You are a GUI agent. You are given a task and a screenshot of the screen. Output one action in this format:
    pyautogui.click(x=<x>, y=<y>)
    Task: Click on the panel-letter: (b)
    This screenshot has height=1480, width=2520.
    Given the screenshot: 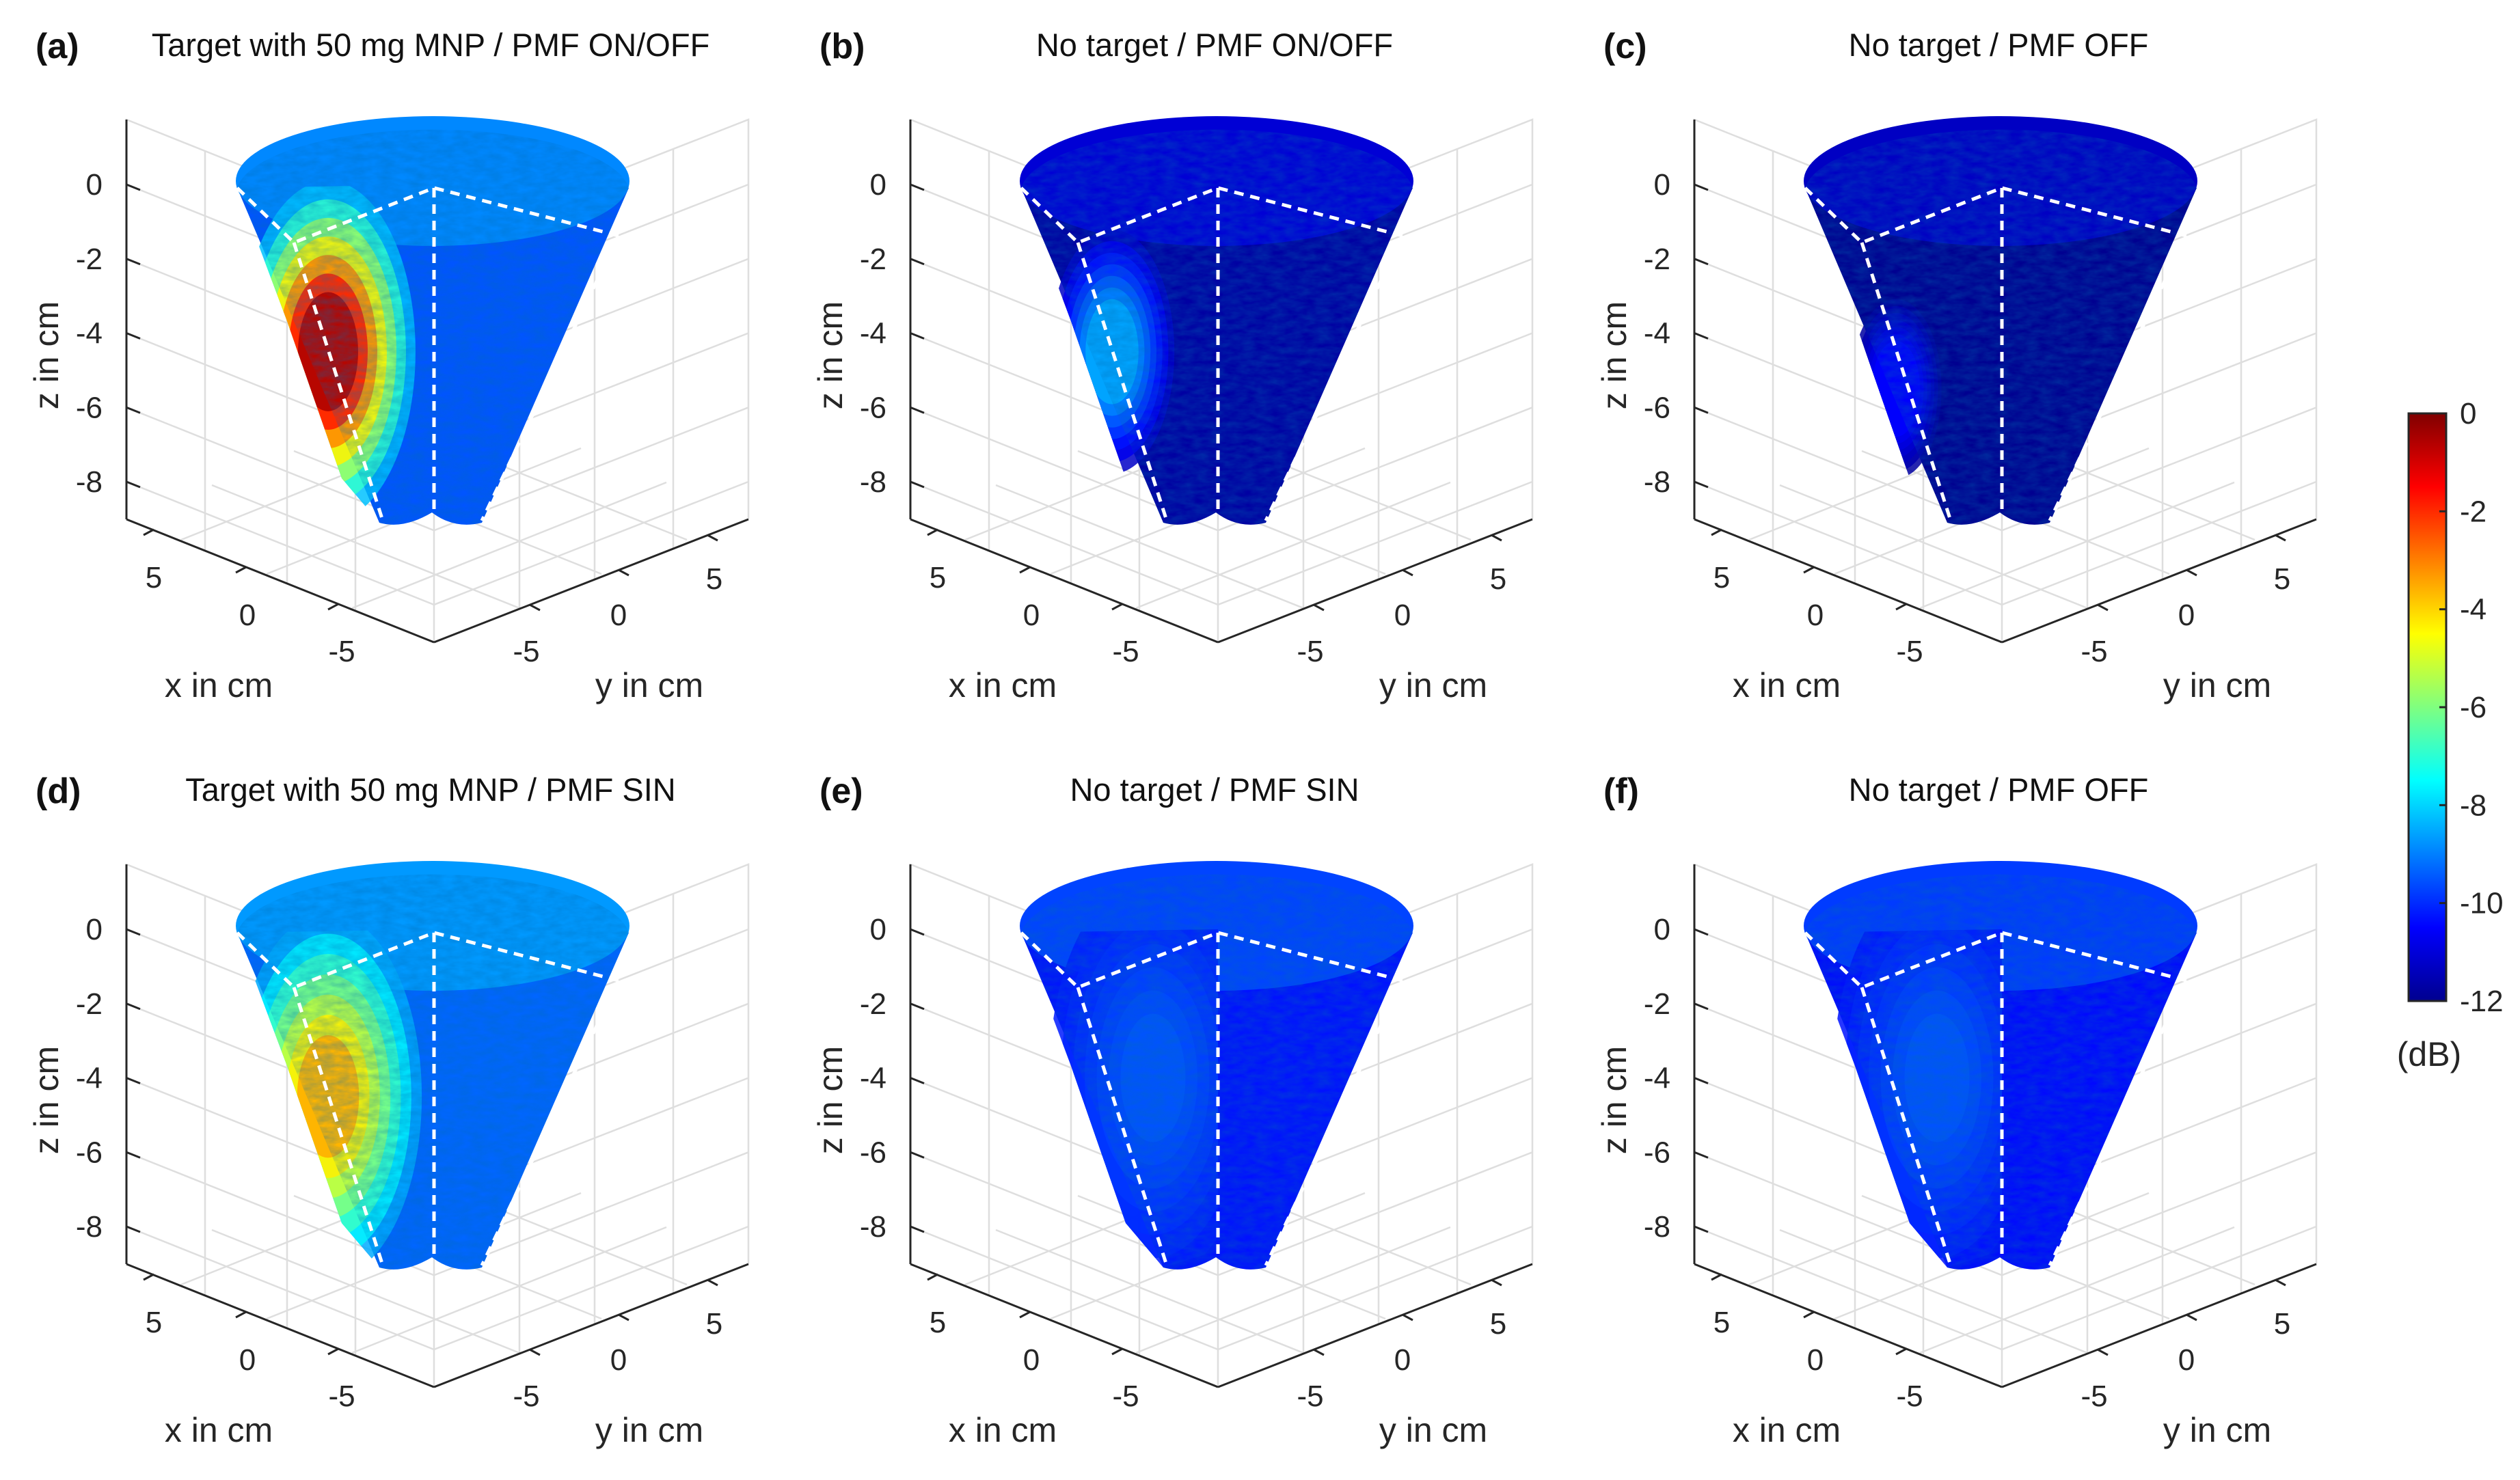 What is the action you would take?
    pyautogui.click(x=842, y=47)
    